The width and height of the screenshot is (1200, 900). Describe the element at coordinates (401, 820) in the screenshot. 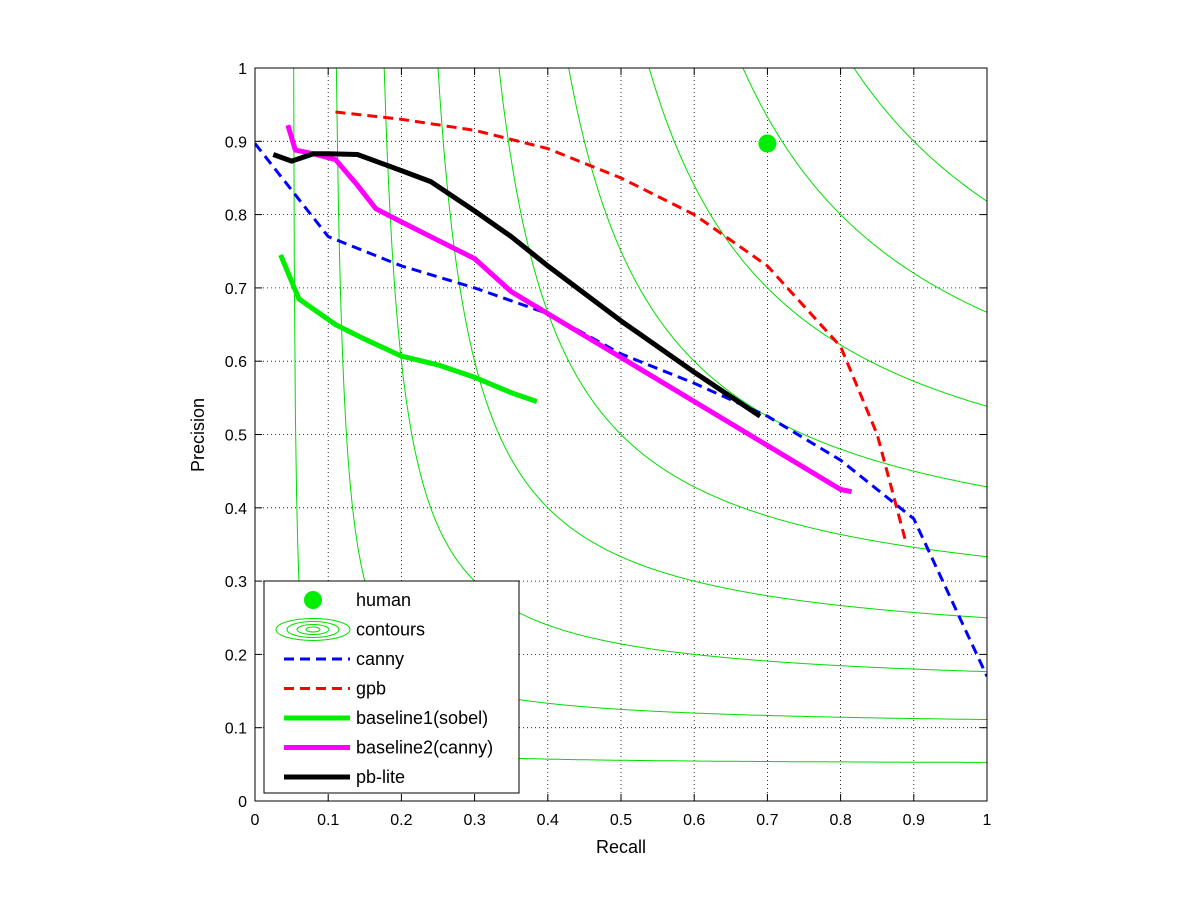

I see `x-tick-label: 0.2` at that location.